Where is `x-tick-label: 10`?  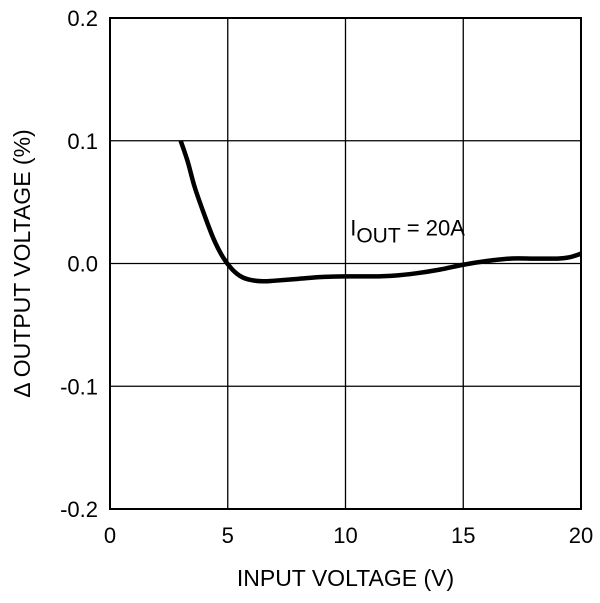 x-tick-label: 10 is located at coordinates (345, 535).